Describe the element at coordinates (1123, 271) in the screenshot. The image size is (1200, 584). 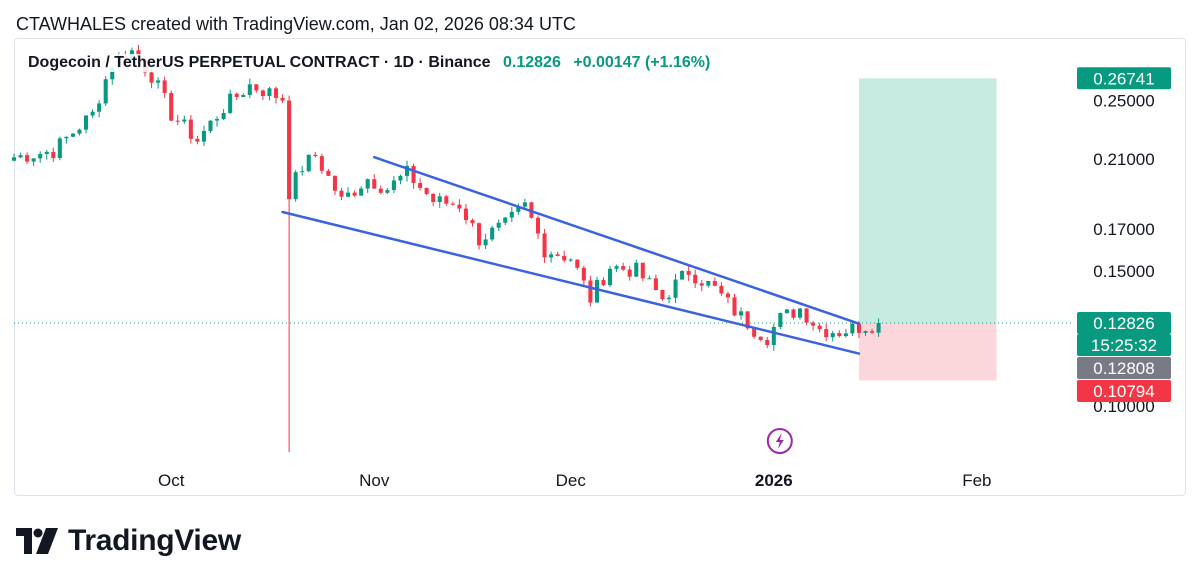
I see `y-tick-label: 0.15000` at that location.